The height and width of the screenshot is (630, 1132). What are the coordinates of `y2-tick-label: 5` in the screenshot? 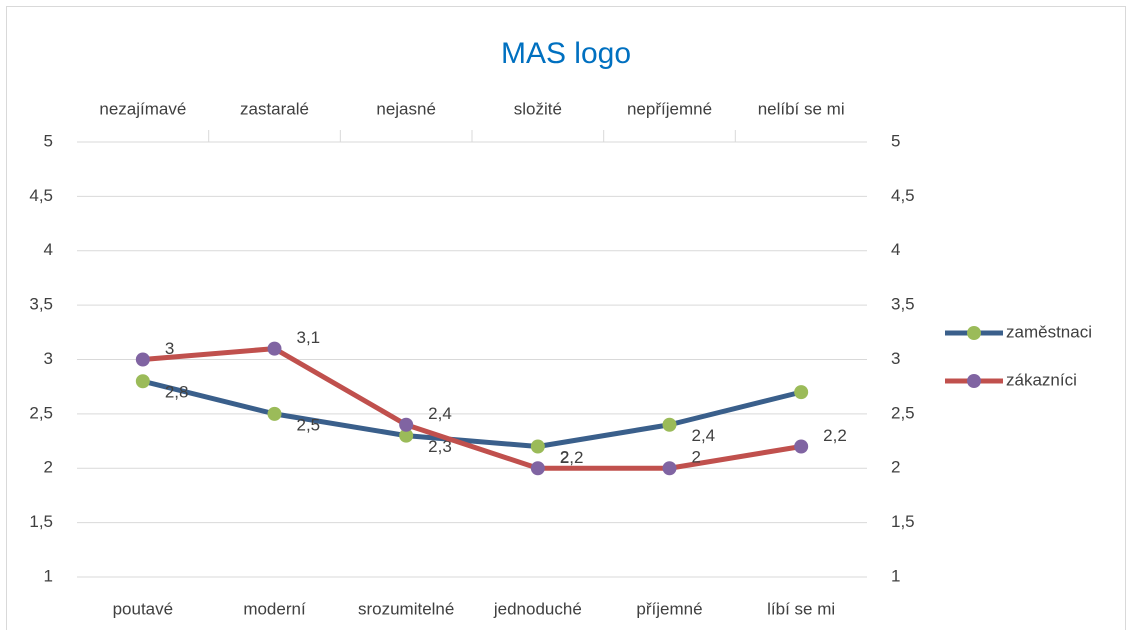 It's located at (895, 140).